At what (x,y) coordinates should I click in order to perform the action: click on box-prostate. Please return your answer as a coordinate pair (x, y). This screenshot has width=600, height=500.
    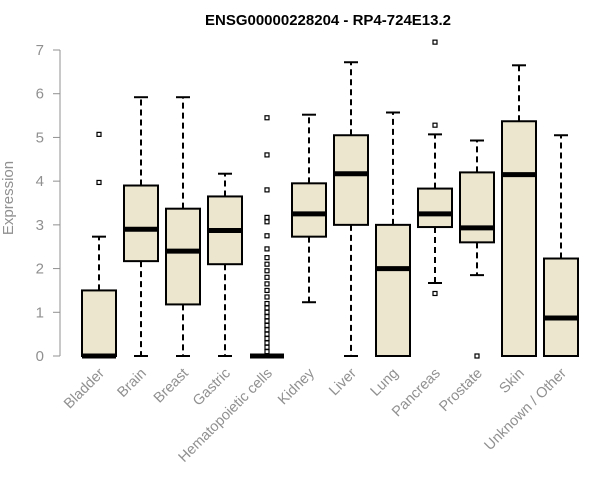
    Looking at the image, I should click on (477, 249).